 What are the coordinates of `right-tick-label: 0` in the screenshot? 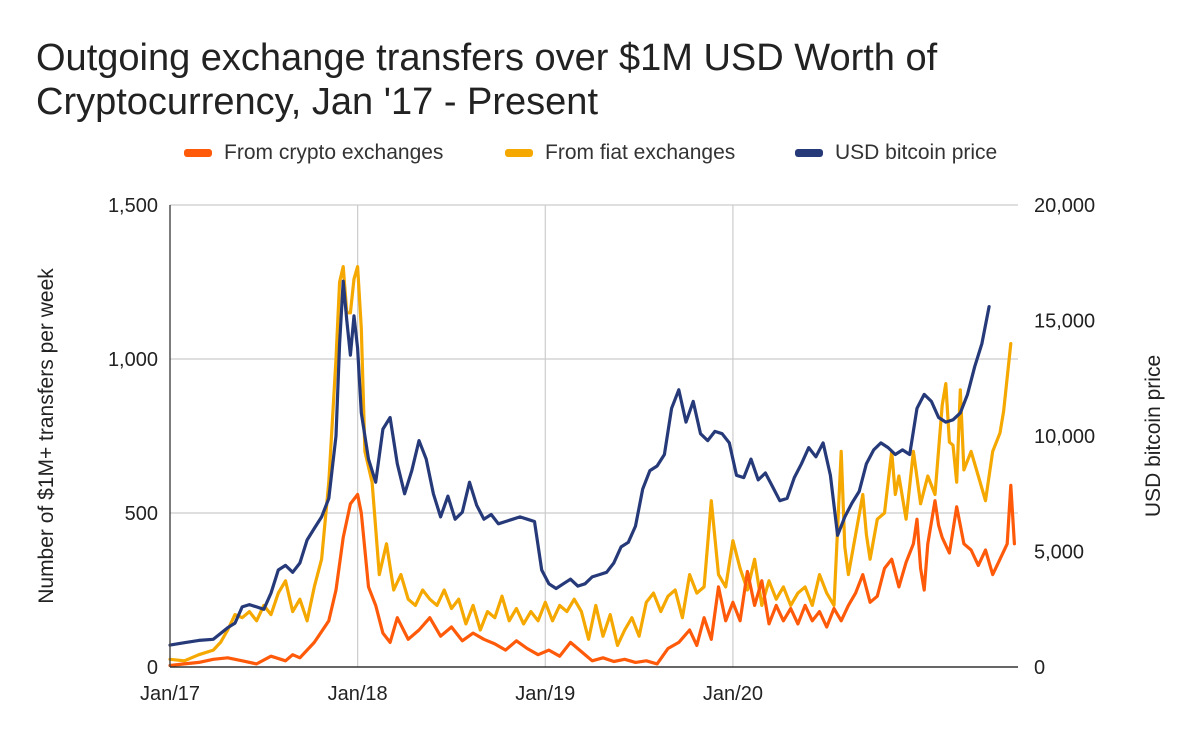 It's located at (1039, 668).